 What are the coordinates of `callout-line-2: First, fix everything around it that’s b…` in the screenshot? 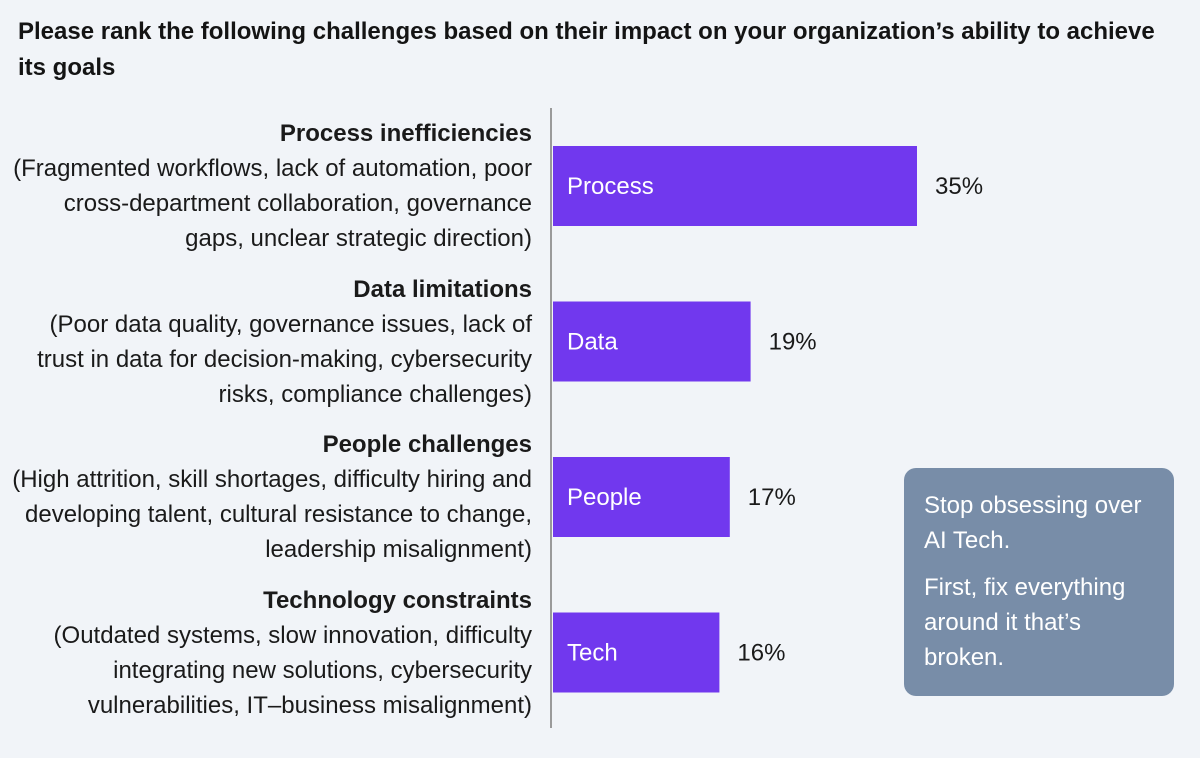 It's located at (1025, 622).